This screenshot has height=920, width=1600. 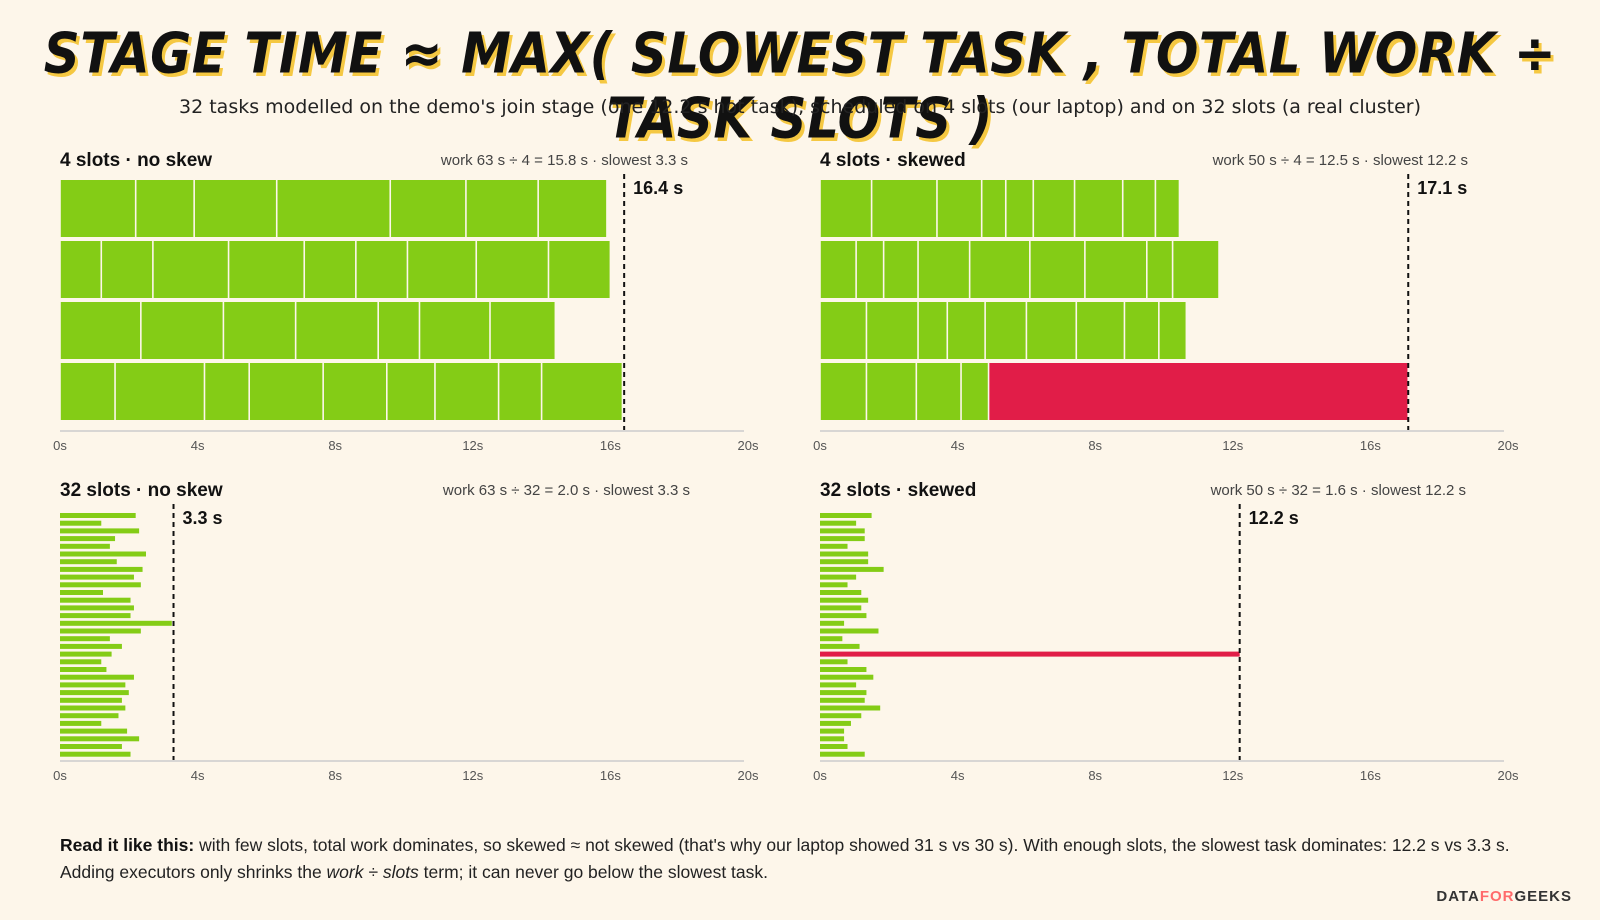 I want to click on brand-logo: DATAFORGEEKS, so click(x=1504, y=896).